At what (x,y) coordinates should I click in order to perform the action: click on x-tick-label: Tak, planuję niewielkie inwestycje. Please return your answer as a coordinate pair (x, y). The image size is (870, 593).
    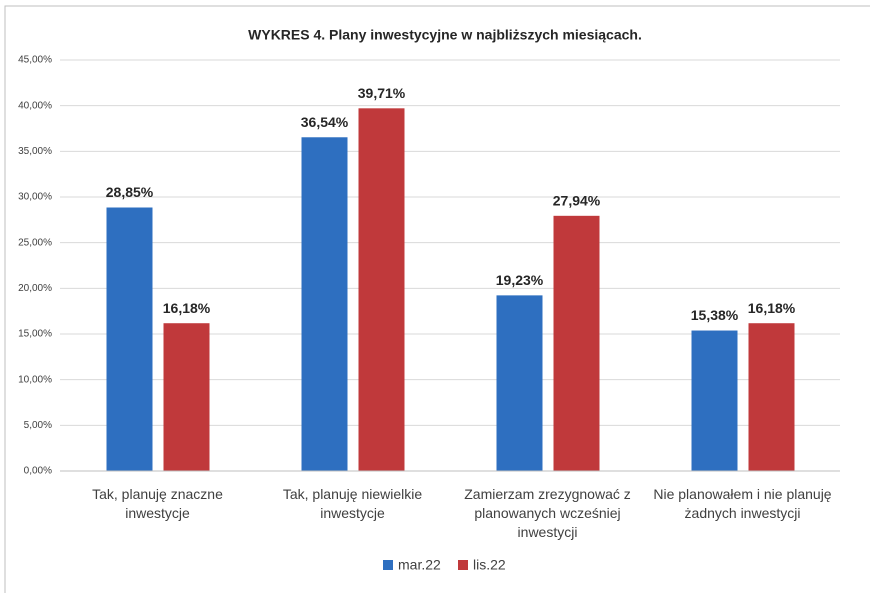
    Looking at the image, I should click on (352, 503).